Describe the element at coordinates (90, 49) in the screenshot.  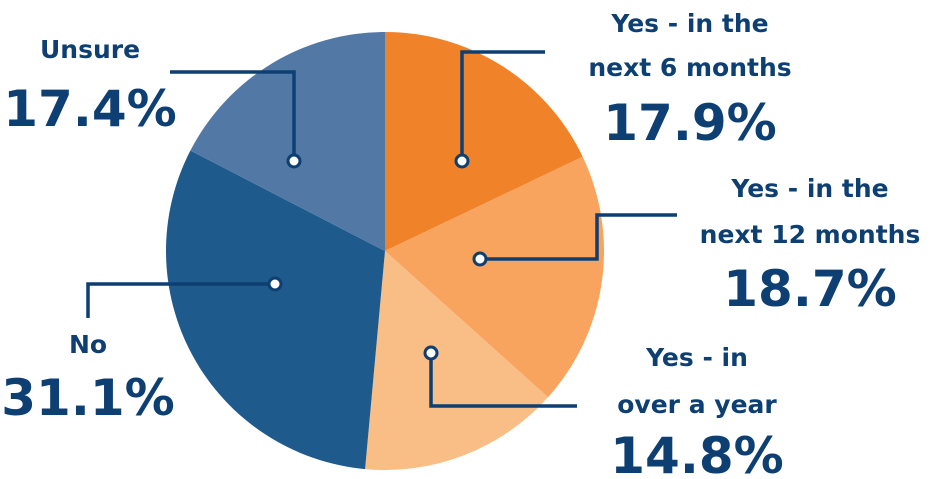
I see `slice-label-line: Unsure` at that location.